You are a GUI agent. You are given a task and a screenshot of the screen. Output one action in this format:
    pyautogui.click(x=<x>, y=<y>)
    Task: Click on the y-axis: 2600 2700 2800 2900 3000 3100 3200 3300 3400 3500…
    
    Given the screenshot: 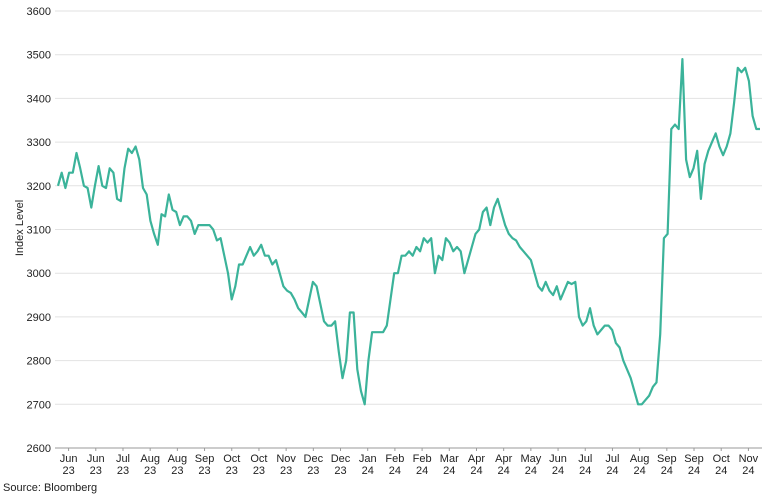 What is the action you would take?
    pyautogui.click(x=39, y=230)
    